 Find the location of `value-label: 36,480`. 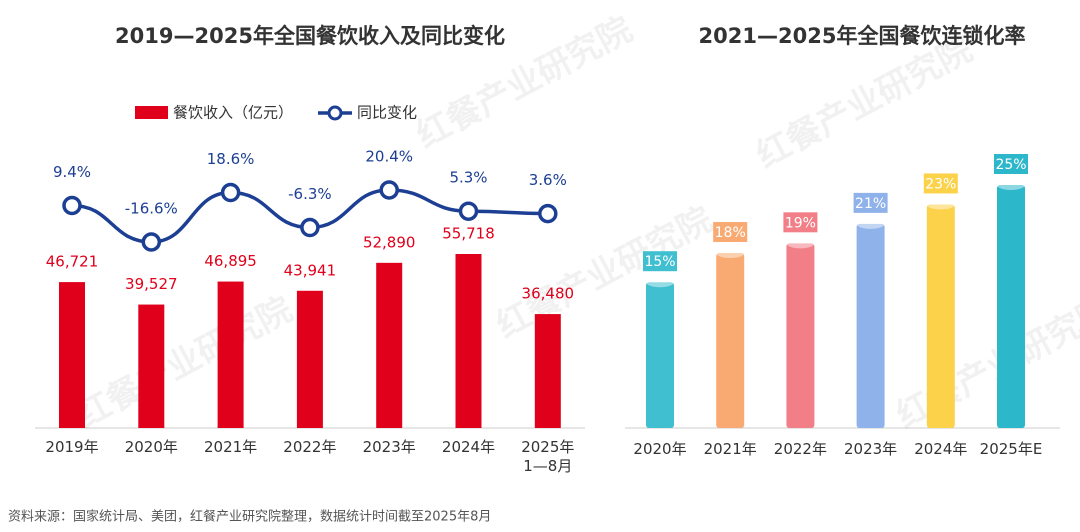

value-label: 36,480 is located at coordinates (548, 294).